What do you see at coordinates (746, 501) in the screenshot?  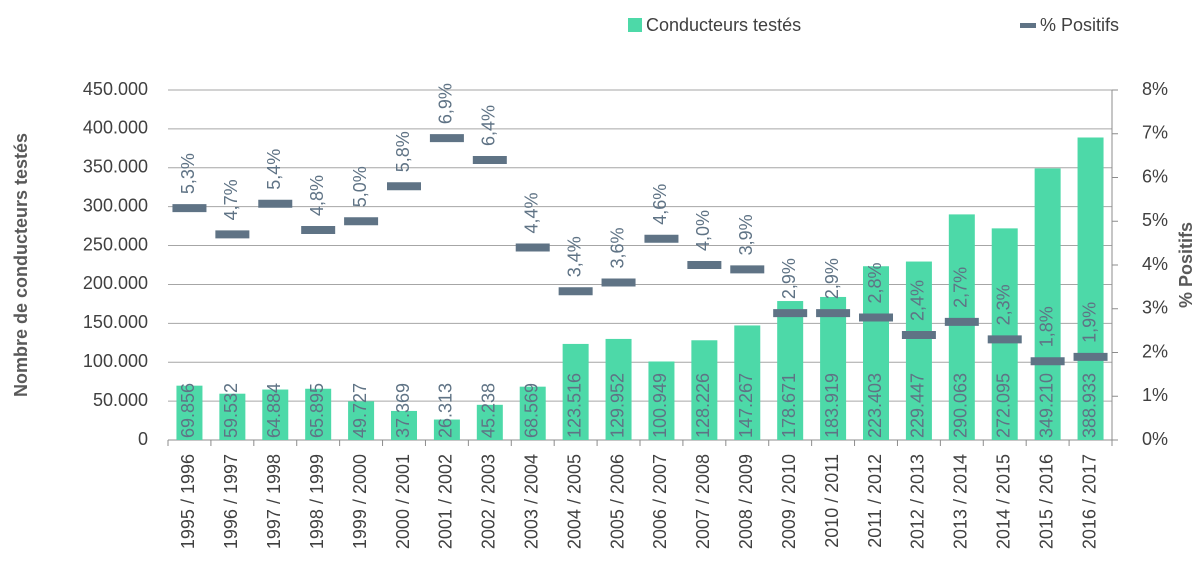 I see `x-tick-label: 2008 / 2009` at bounding box center [746, 501].